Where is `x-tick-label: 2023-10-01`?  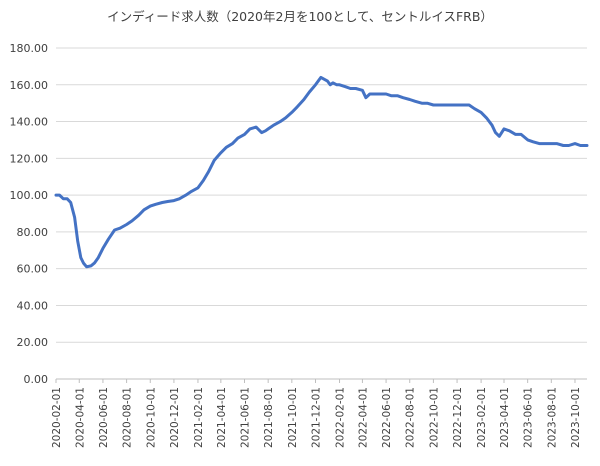 x-tick-label: 2023-10-01 is located at coordinates (576, 417).